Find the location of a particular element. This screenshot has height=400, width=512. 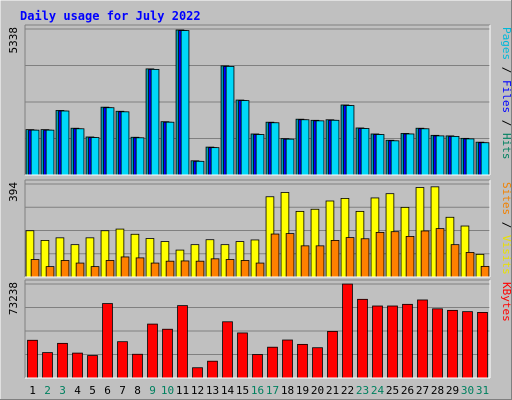

day-label-23: 23 is located at coordinates (362, 390).